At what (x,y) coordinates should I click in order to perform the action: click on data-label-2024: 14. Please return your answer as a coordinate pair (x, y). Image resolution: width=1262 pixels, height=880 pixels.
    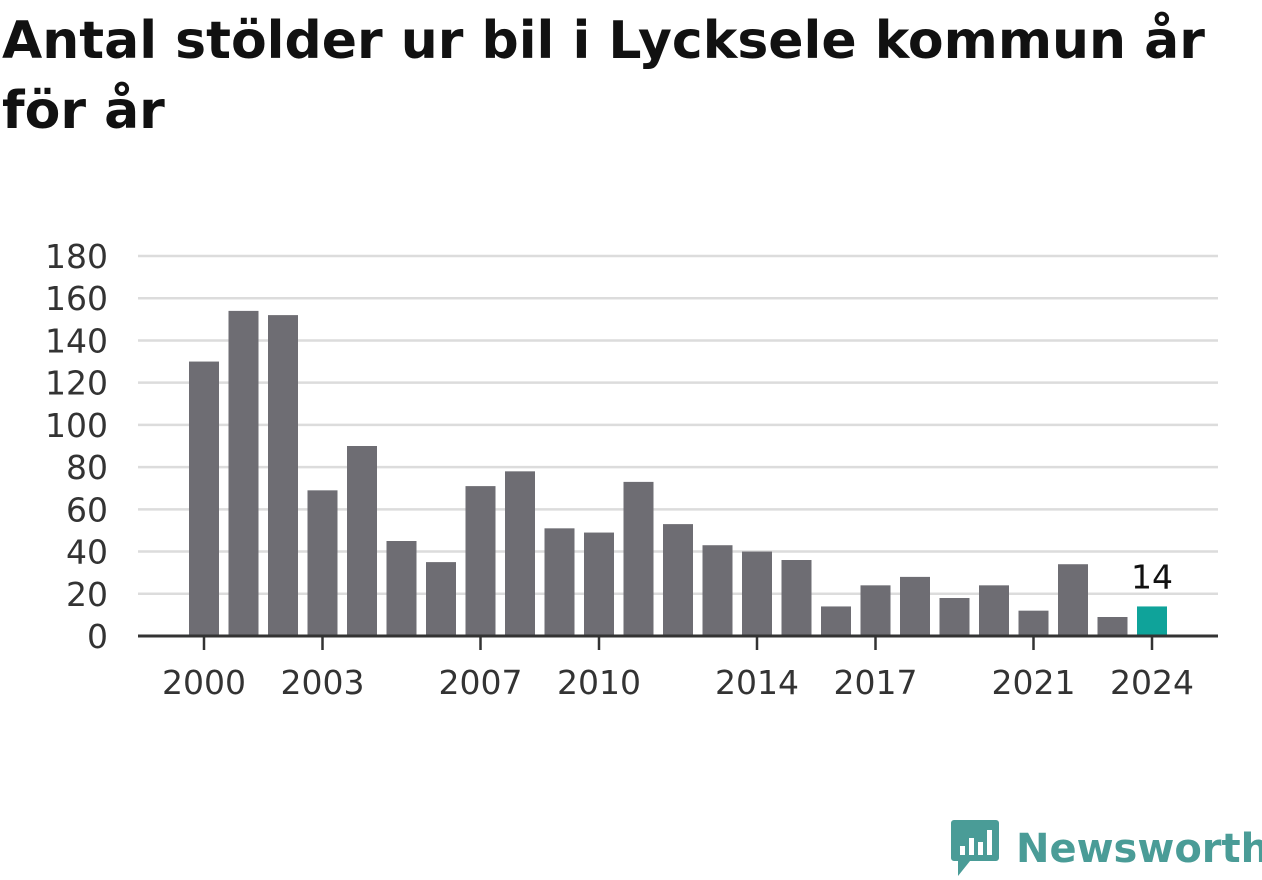
    Looking at the image, I should click on (1152, 576).